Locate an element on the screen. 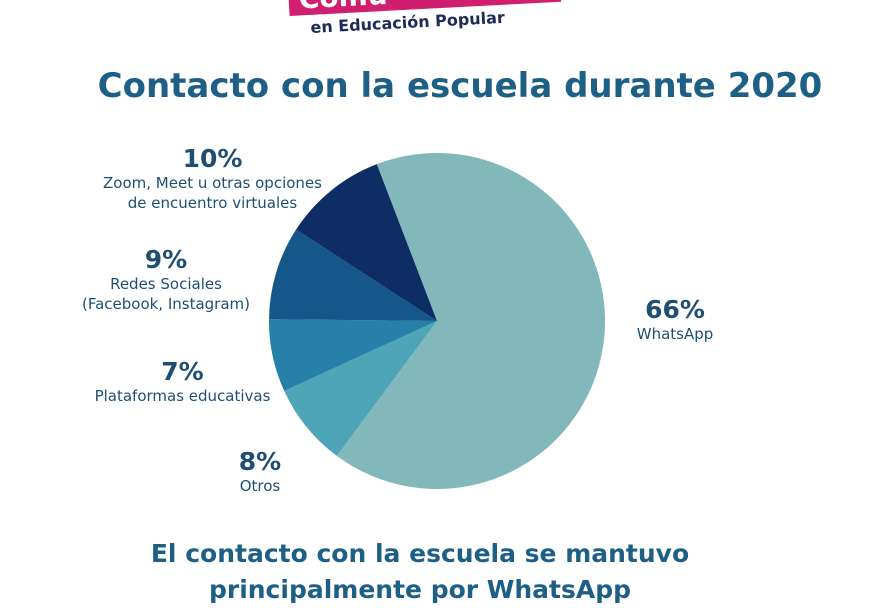 This screenshot has width=870, height=608. label-plataformas: 7% Plataformas educativas is located at coordinates (182, 382).